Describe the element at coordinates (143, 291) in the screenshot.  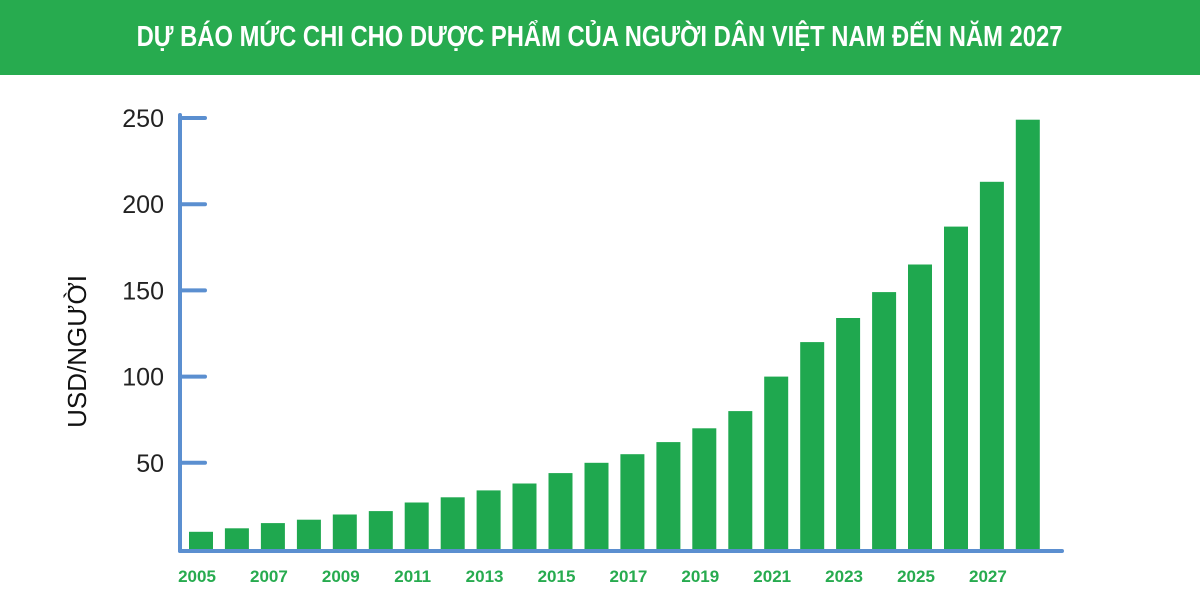
I see `y-tick-label: 150` at that location.